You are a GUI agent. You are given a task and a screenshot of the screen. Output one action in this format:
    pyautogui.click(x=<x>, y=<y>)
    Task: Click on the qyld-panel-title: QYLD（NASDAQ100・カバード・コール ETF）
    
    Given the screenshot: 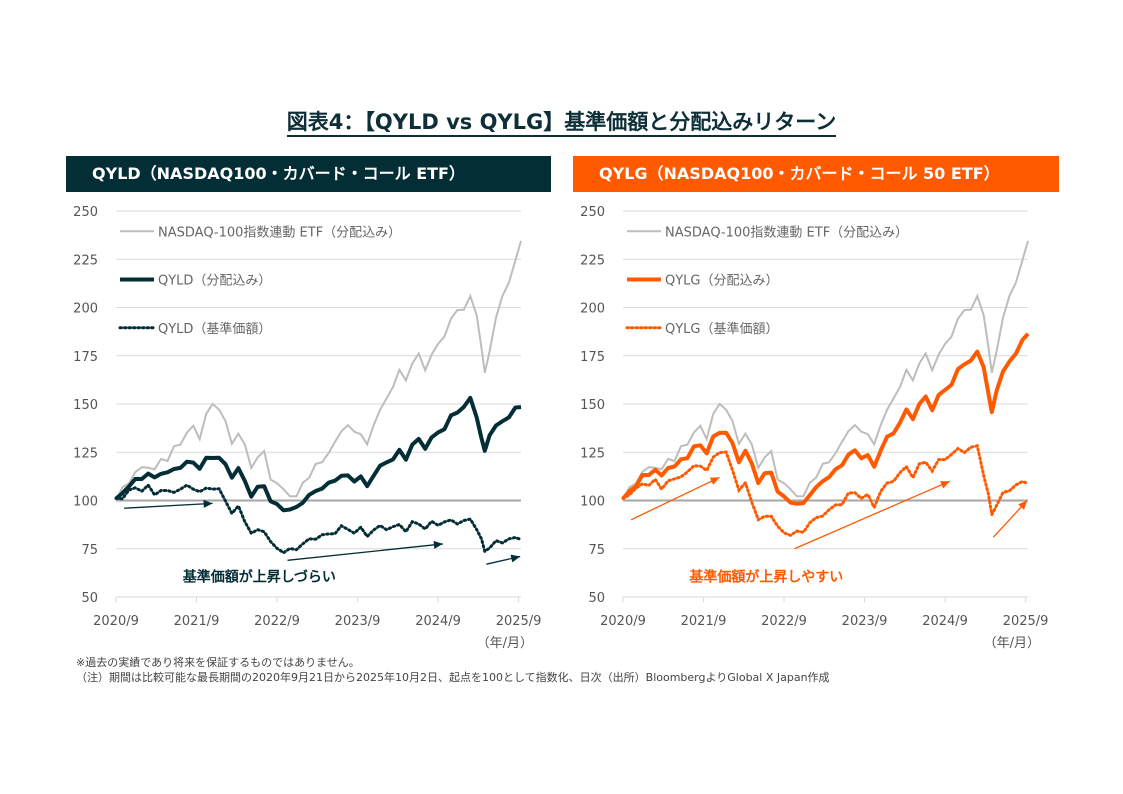 What is the action you would take?
    pyautogui.click(x=278, y=173)
    